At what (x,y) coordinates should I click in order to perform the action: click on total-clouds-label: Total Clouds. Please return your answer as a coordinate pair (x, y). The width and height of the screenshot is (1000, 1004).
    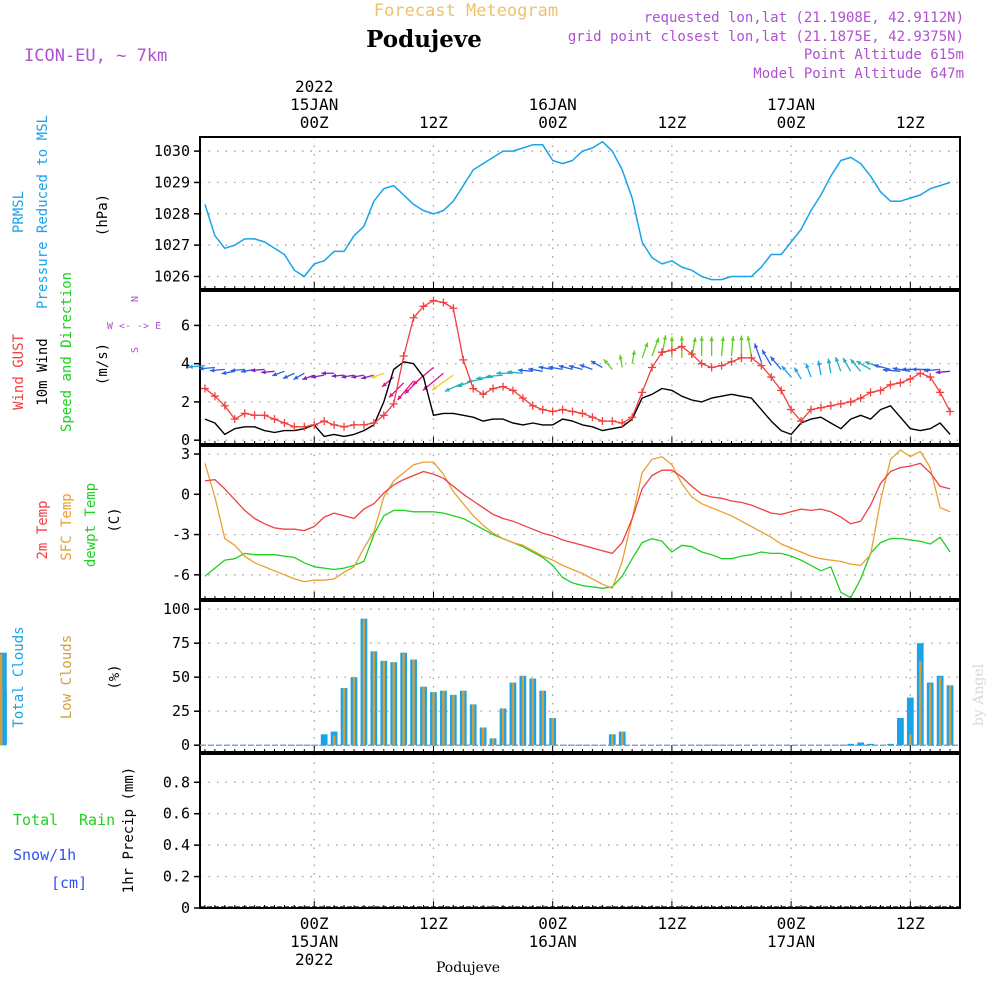
    Looking at the image, I should click on (19, 676).